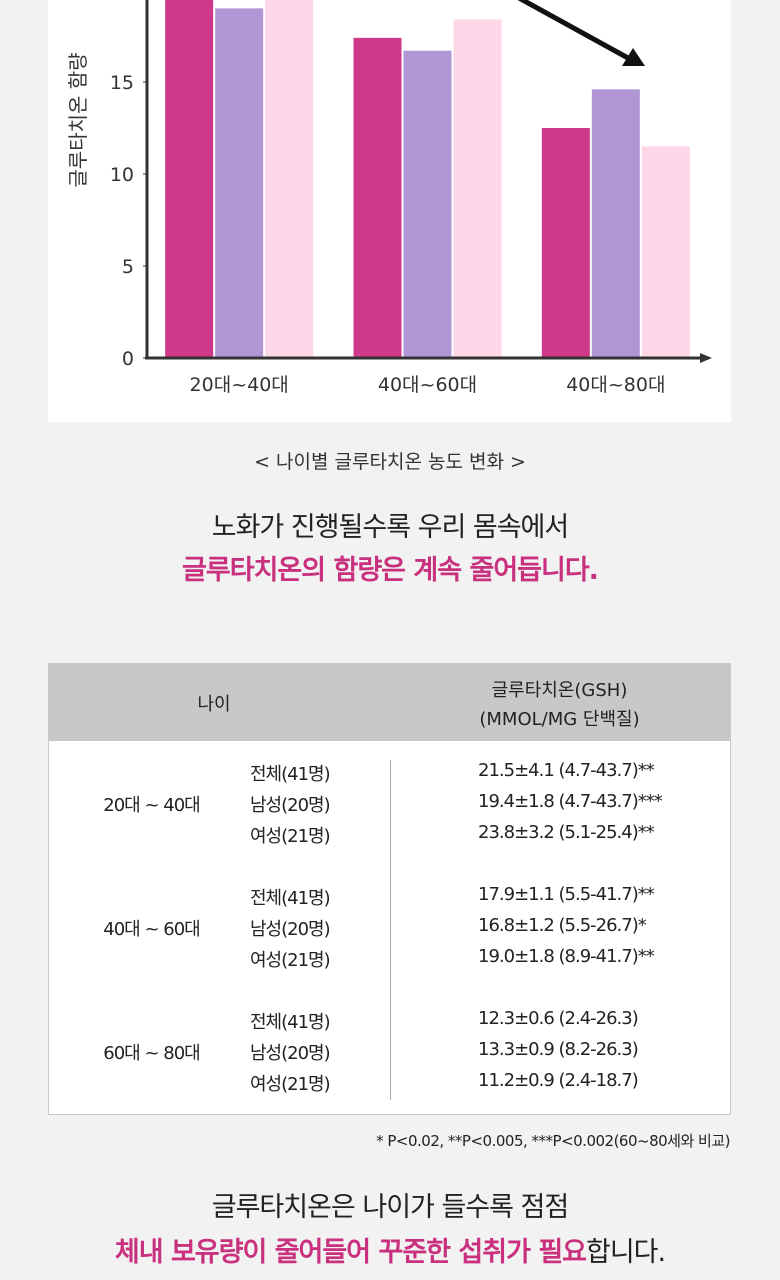 Image resolution: width=780 pixels, height=1280 pixels. I want to click on header-gsh: 글루타치온(GSH), so click(559, 690).